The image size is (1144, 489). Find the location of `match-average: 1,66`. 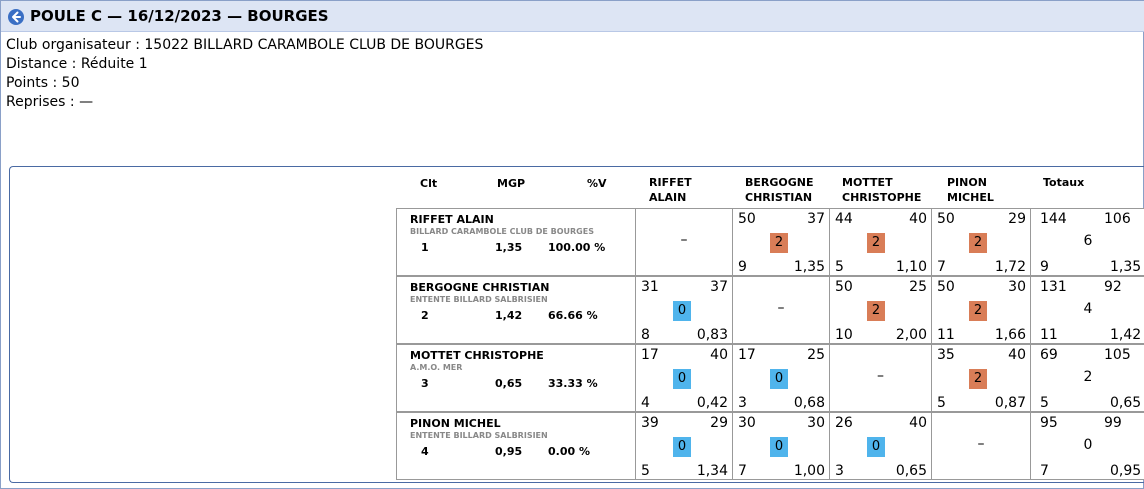

match-average: 1,66 is located at coordinates (1010, 335).